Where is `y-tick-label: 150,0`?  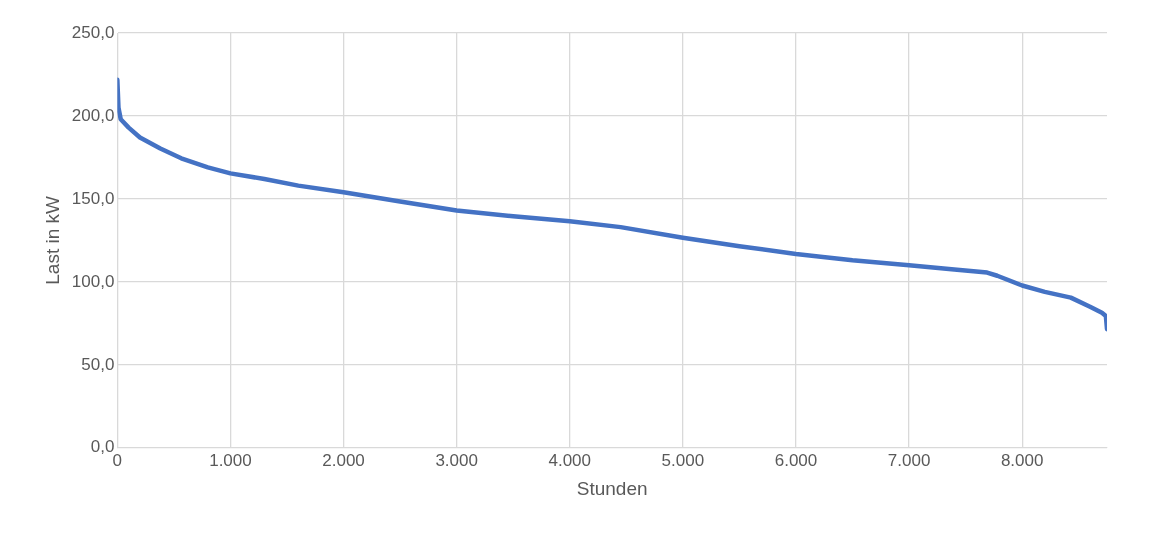 y-tick-label: 150,0 is located at coordinates (93, 198).